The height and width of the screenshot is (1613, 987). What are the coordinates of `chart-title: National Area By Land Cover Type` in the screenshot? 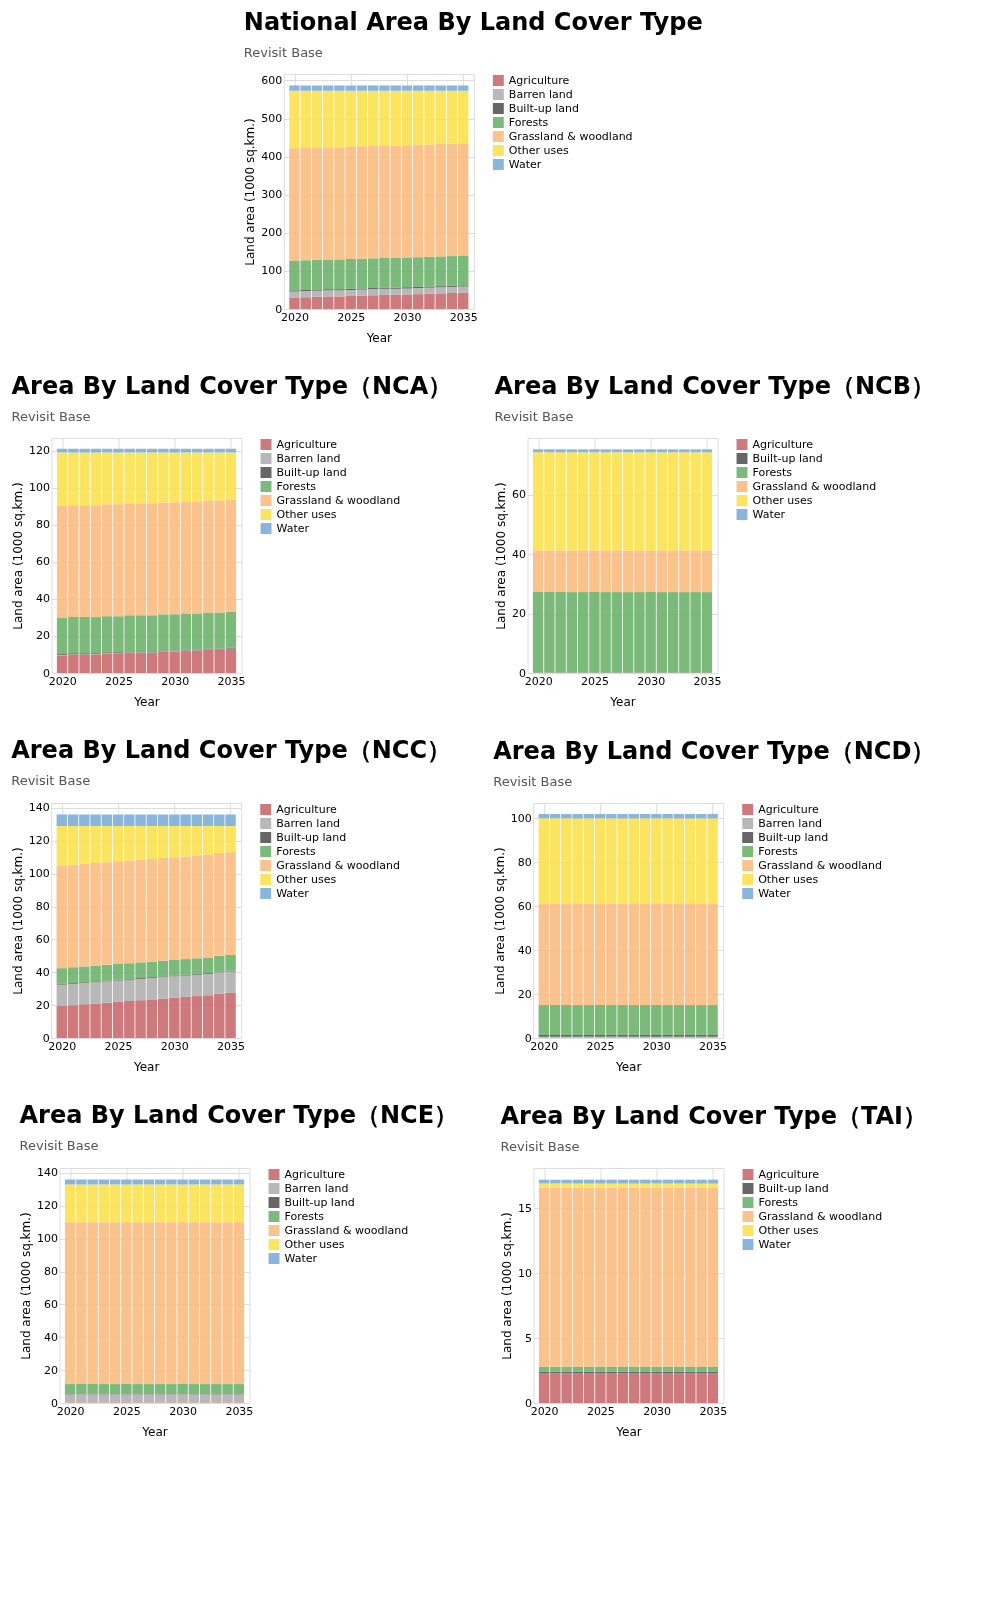 It's located at (473, 22).